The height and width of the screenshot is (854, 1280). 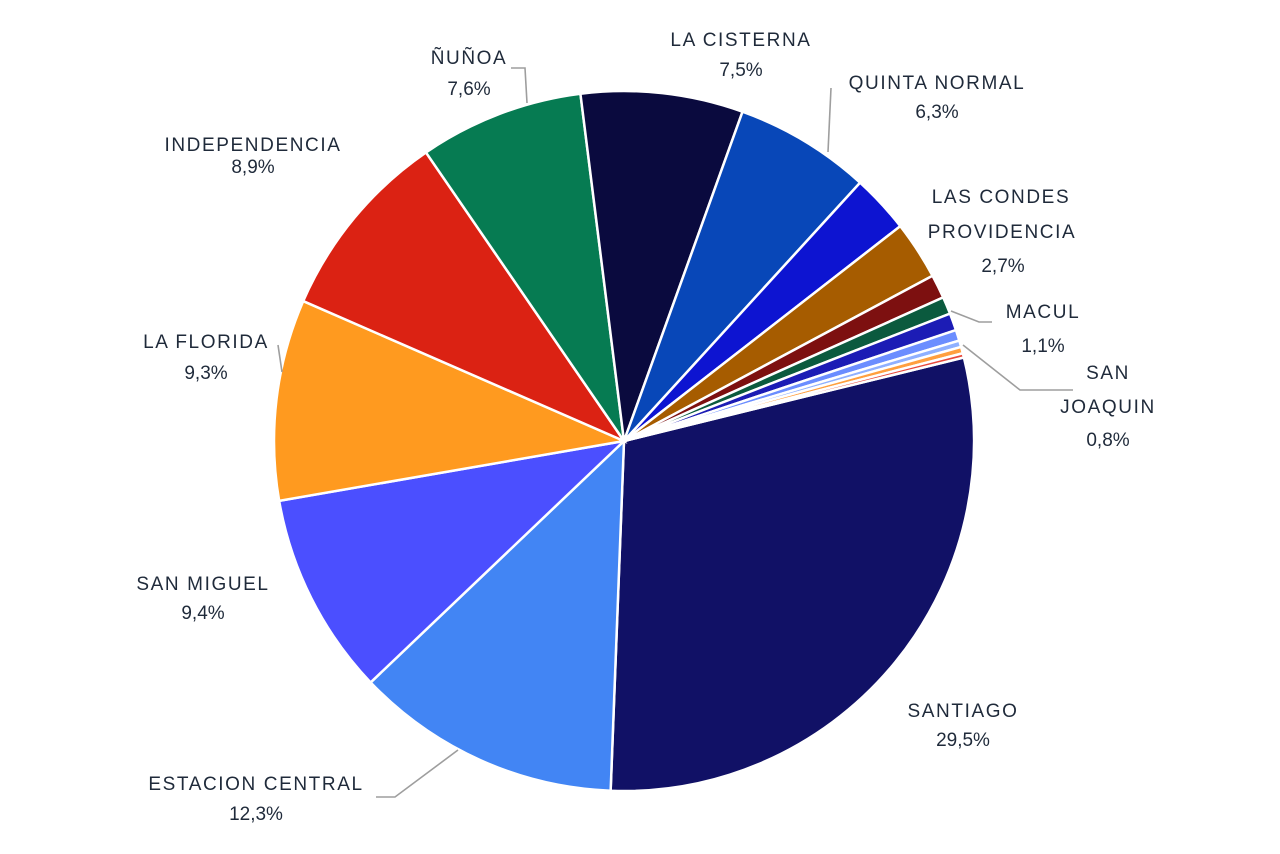 What do you see at coordinates (252, 167) in the screenshot?
I see `label-value-independencia: 8,9%` at bounding box center [252, 167].